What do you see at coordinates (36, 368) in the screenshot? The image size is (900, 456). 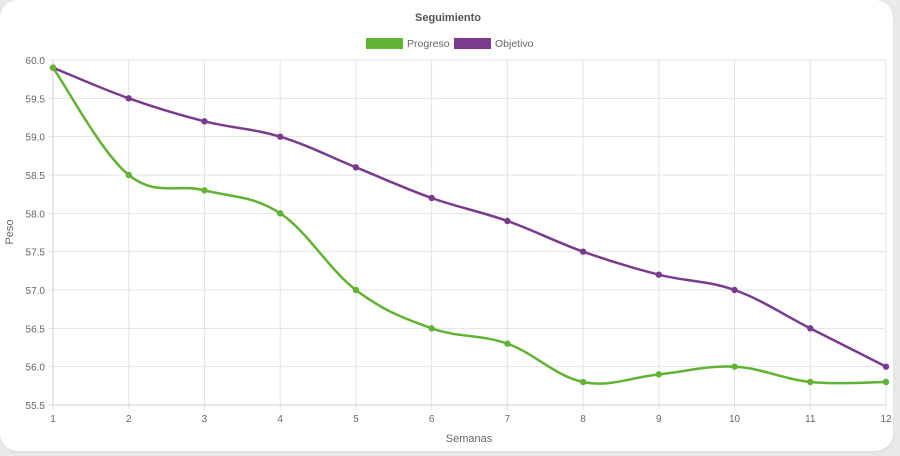 I see `y-tick-label: 56.0` at bounding box center [36, 368].